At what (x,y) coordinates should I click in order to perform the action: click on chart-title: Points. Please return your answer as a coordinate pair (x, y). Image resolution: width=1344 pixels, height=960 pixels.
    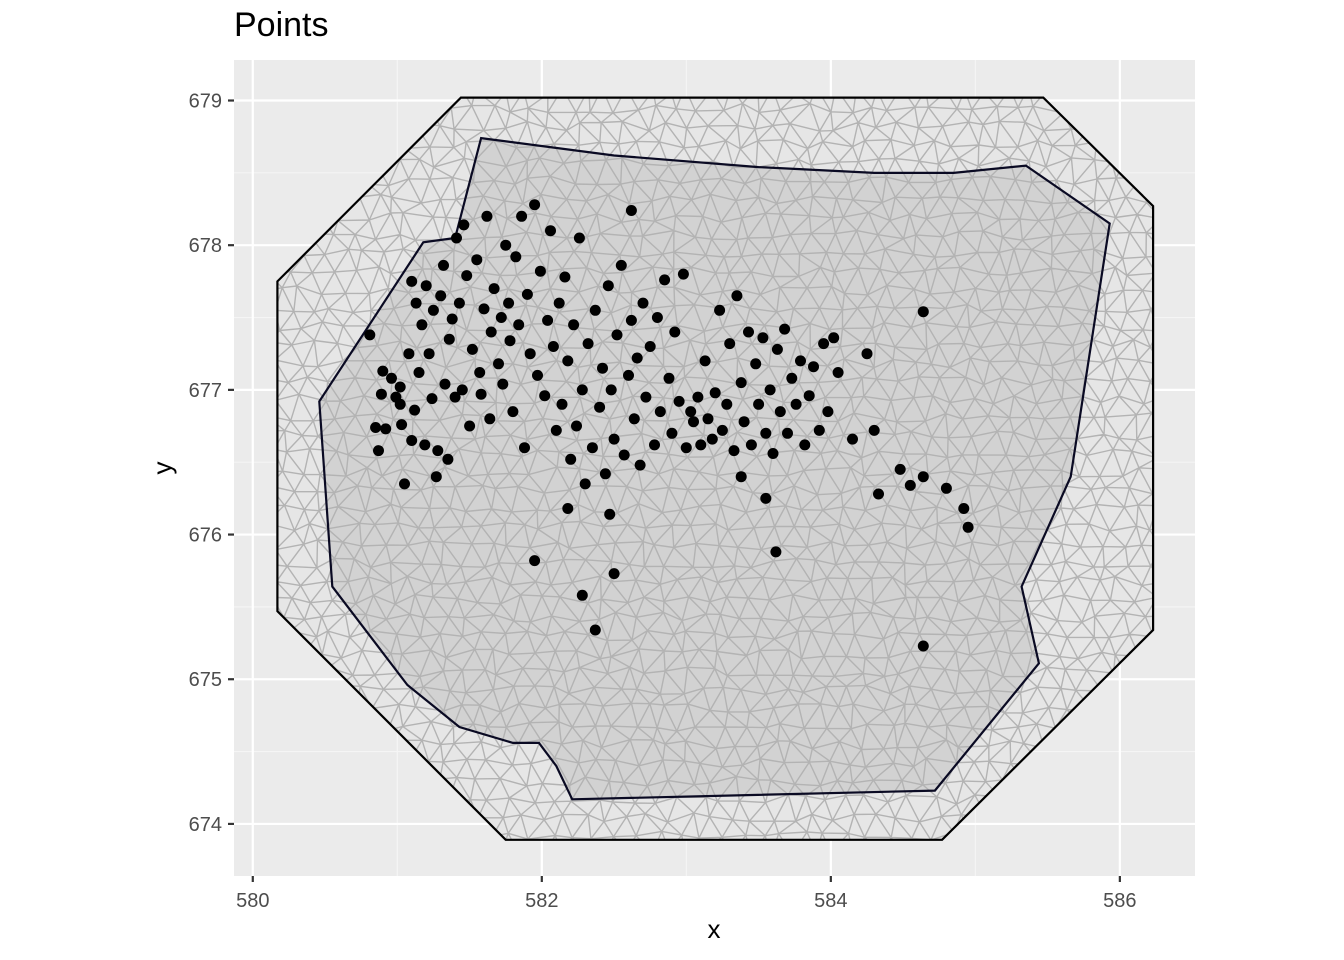
    Looking at the image, I should click on (281, 25).